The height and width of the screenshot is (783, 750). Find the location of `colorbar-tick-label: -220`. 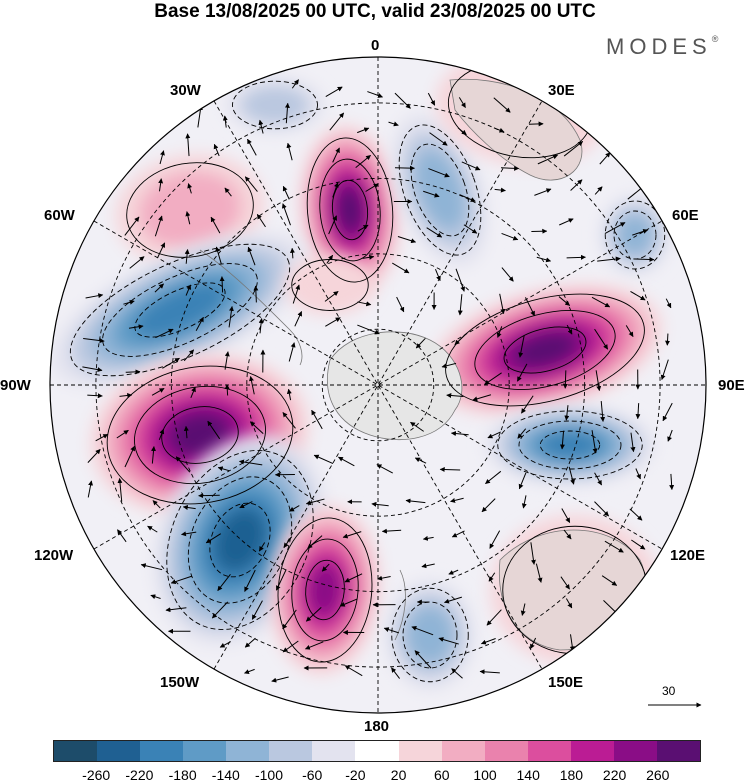

colorbar-tick-label: -220 is located at coordinates (139, 775).